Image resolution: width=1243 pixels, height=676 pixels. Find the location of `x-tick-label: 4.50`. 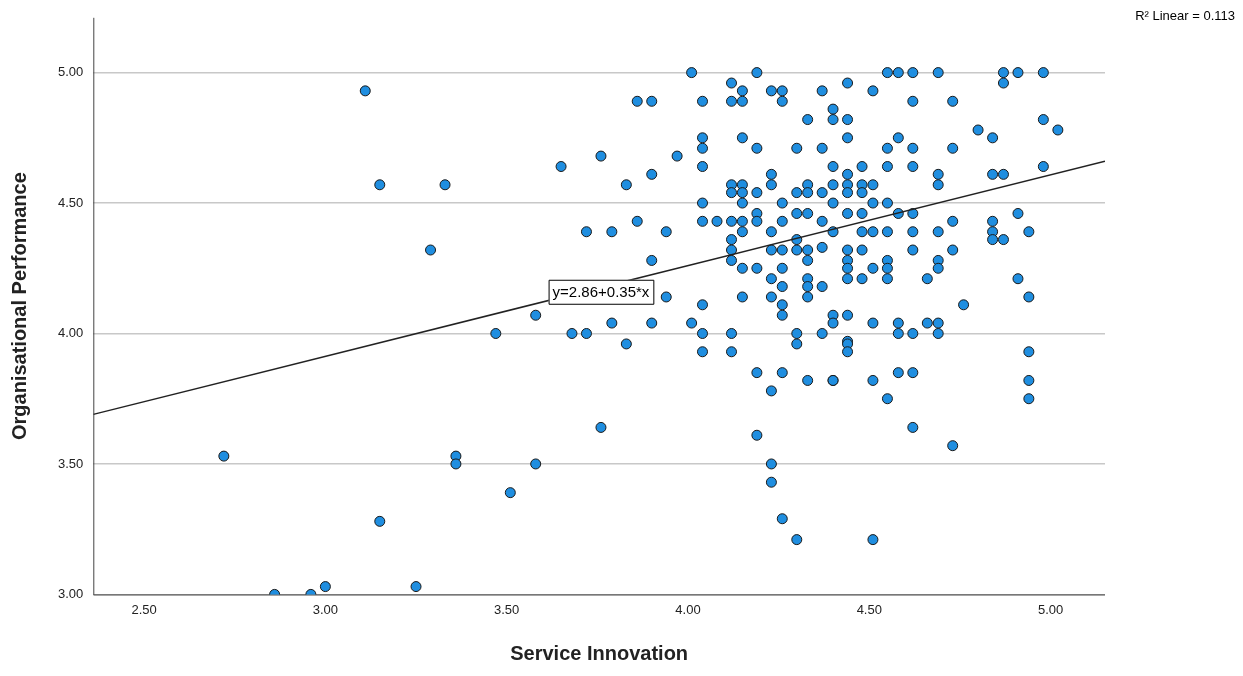

x-tick-label: 4.50 is located at coordinates (869, 609).